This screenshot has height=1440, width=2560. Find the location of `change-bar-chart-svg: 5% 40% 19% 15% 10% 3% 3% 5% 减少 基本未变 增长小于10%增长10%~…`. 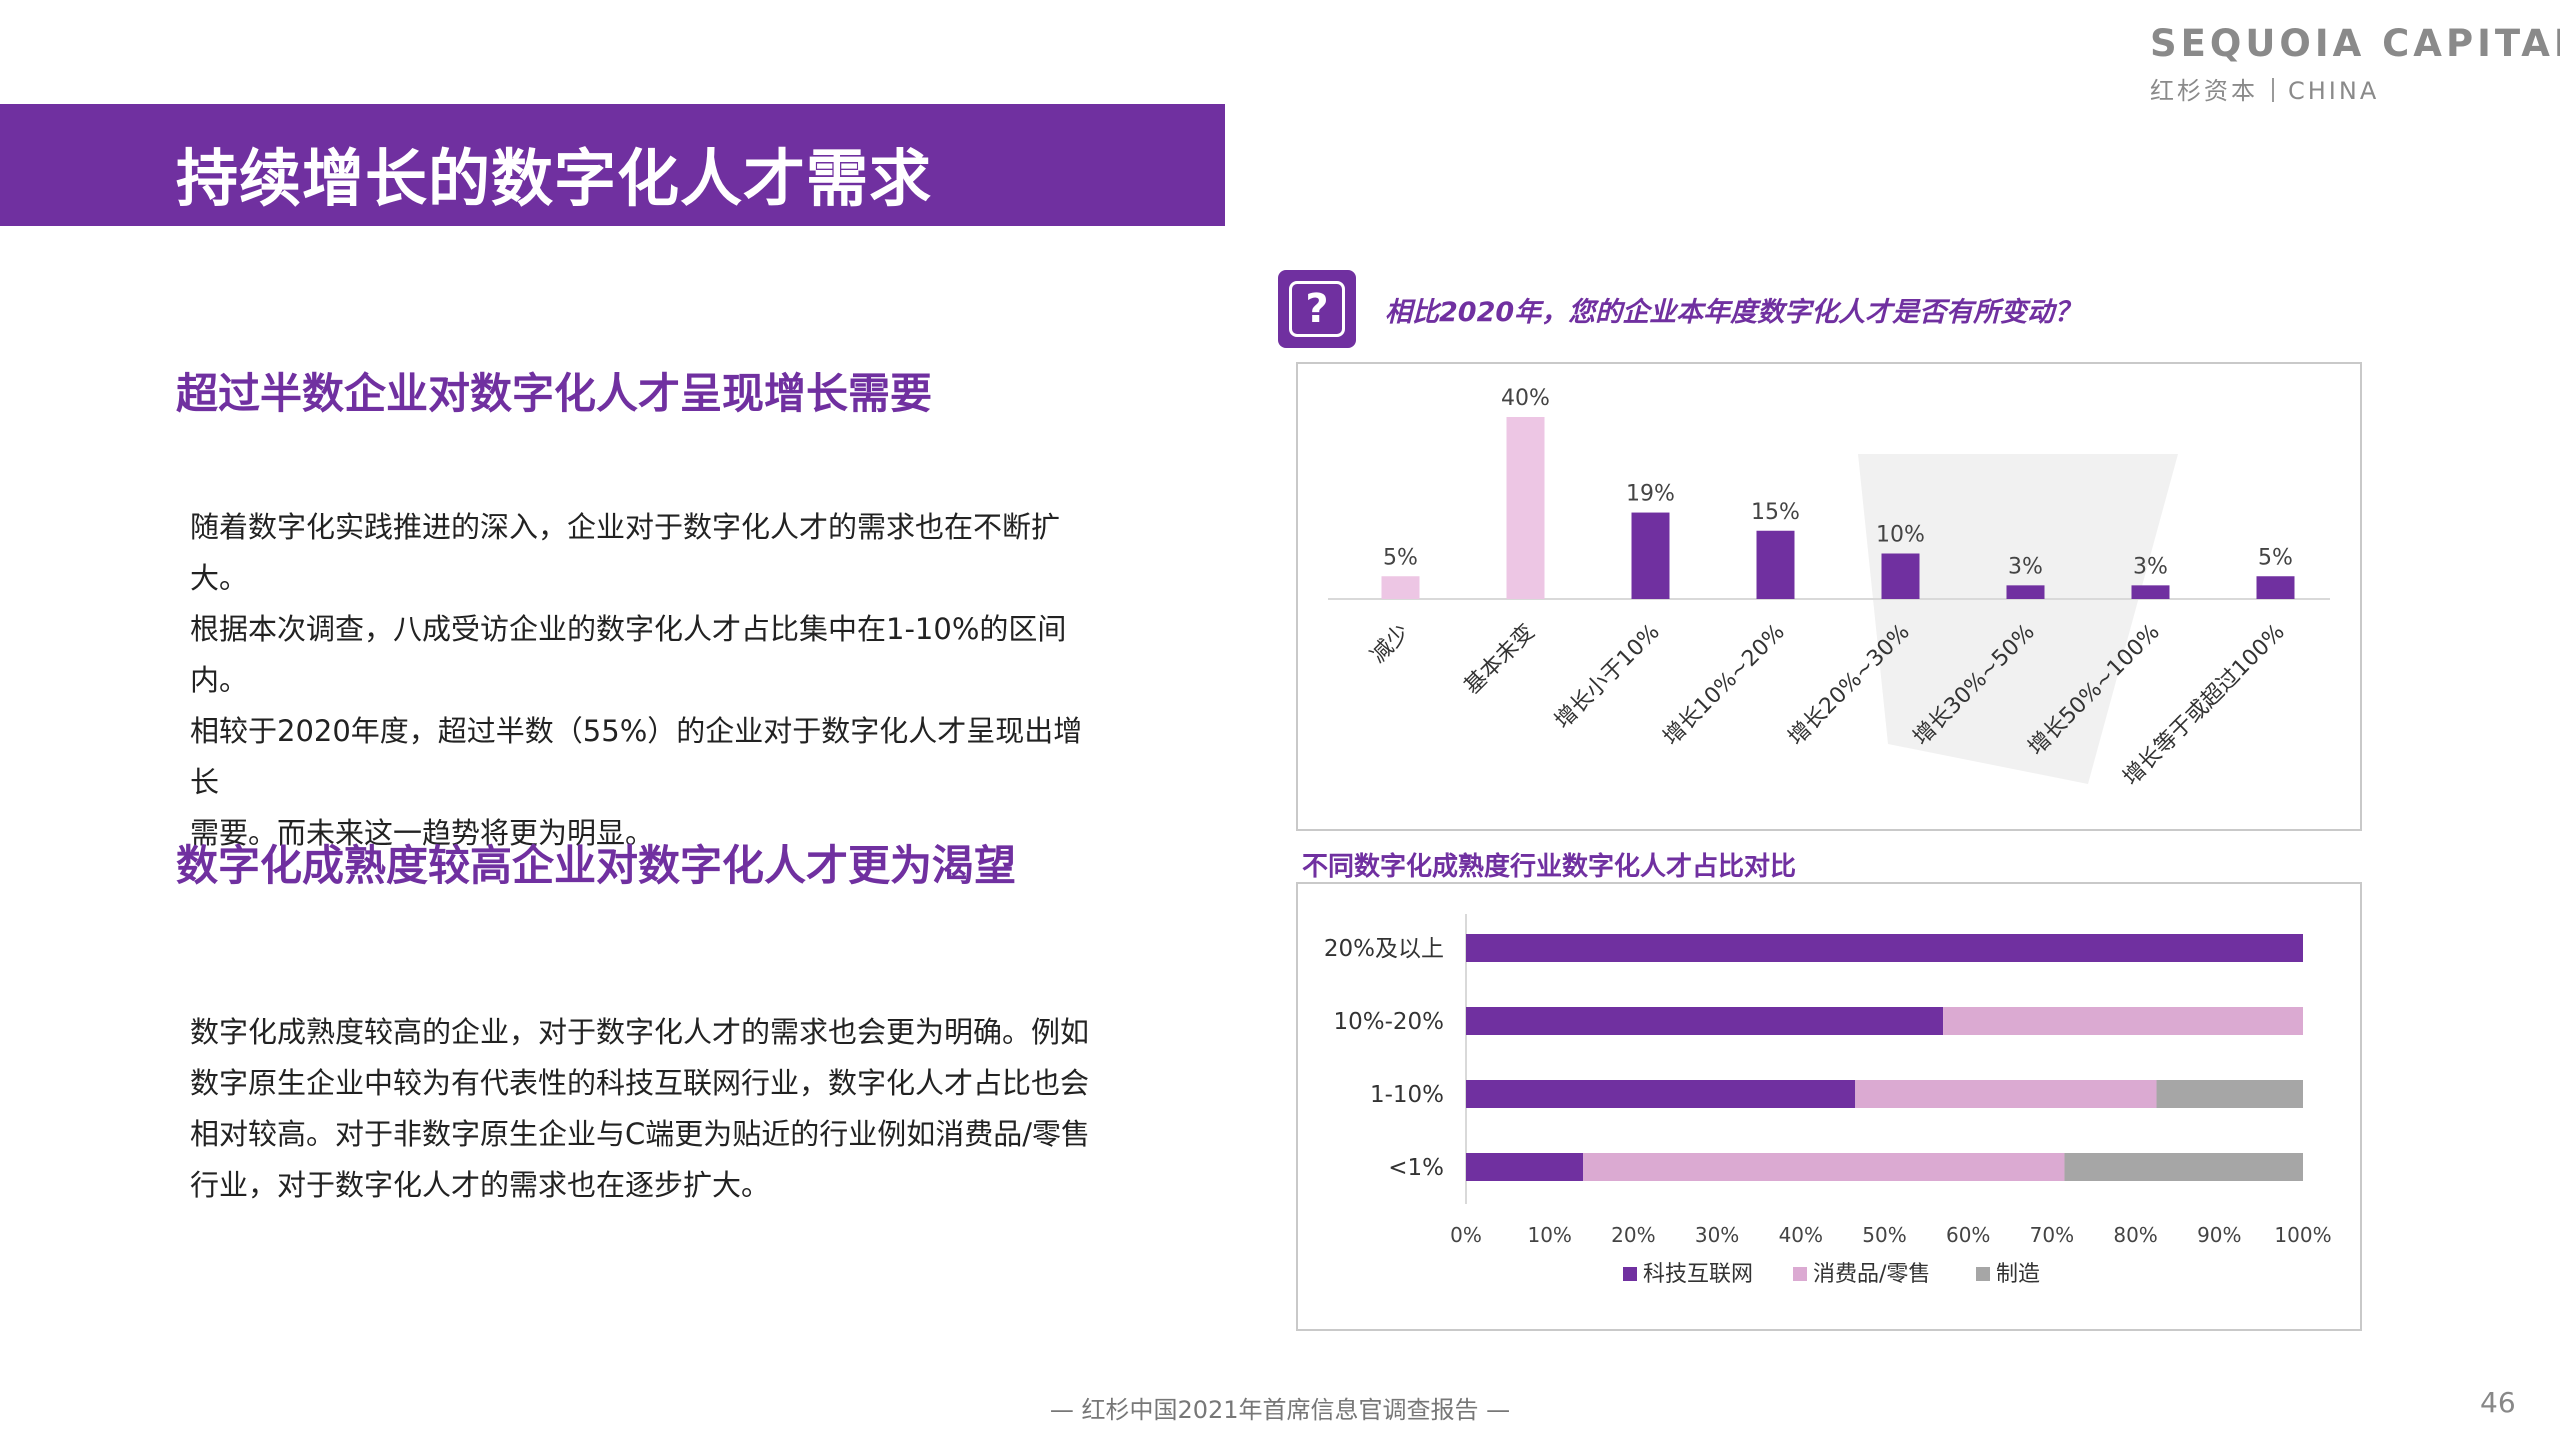

change-bar-chart-svg: 5% 40% 19% 15% 10% 3% 3% 5% 减少 基本未变 增长小于10%增长10%~… is located at coordinates (1829, 588).